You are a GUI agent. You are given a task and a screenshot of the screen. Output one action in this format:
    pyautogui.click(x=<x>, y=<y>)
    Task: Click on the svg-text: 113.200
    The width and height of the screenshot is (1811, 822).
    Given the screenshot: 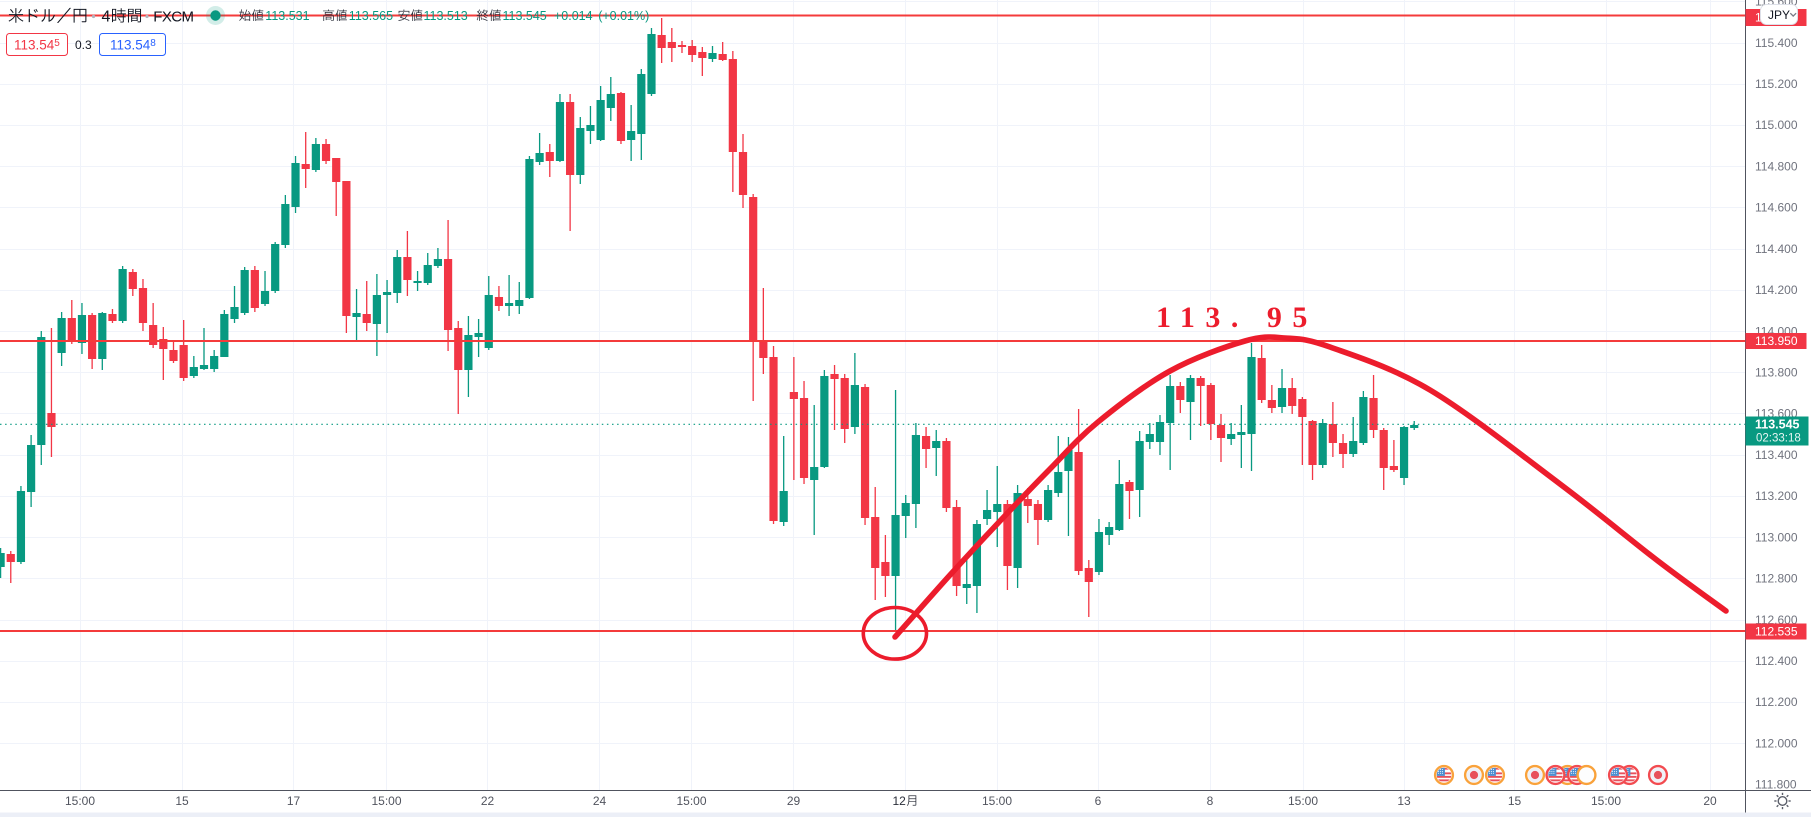 What is the action you would take?
    pyautogui.click(x=1776, y=496)
    